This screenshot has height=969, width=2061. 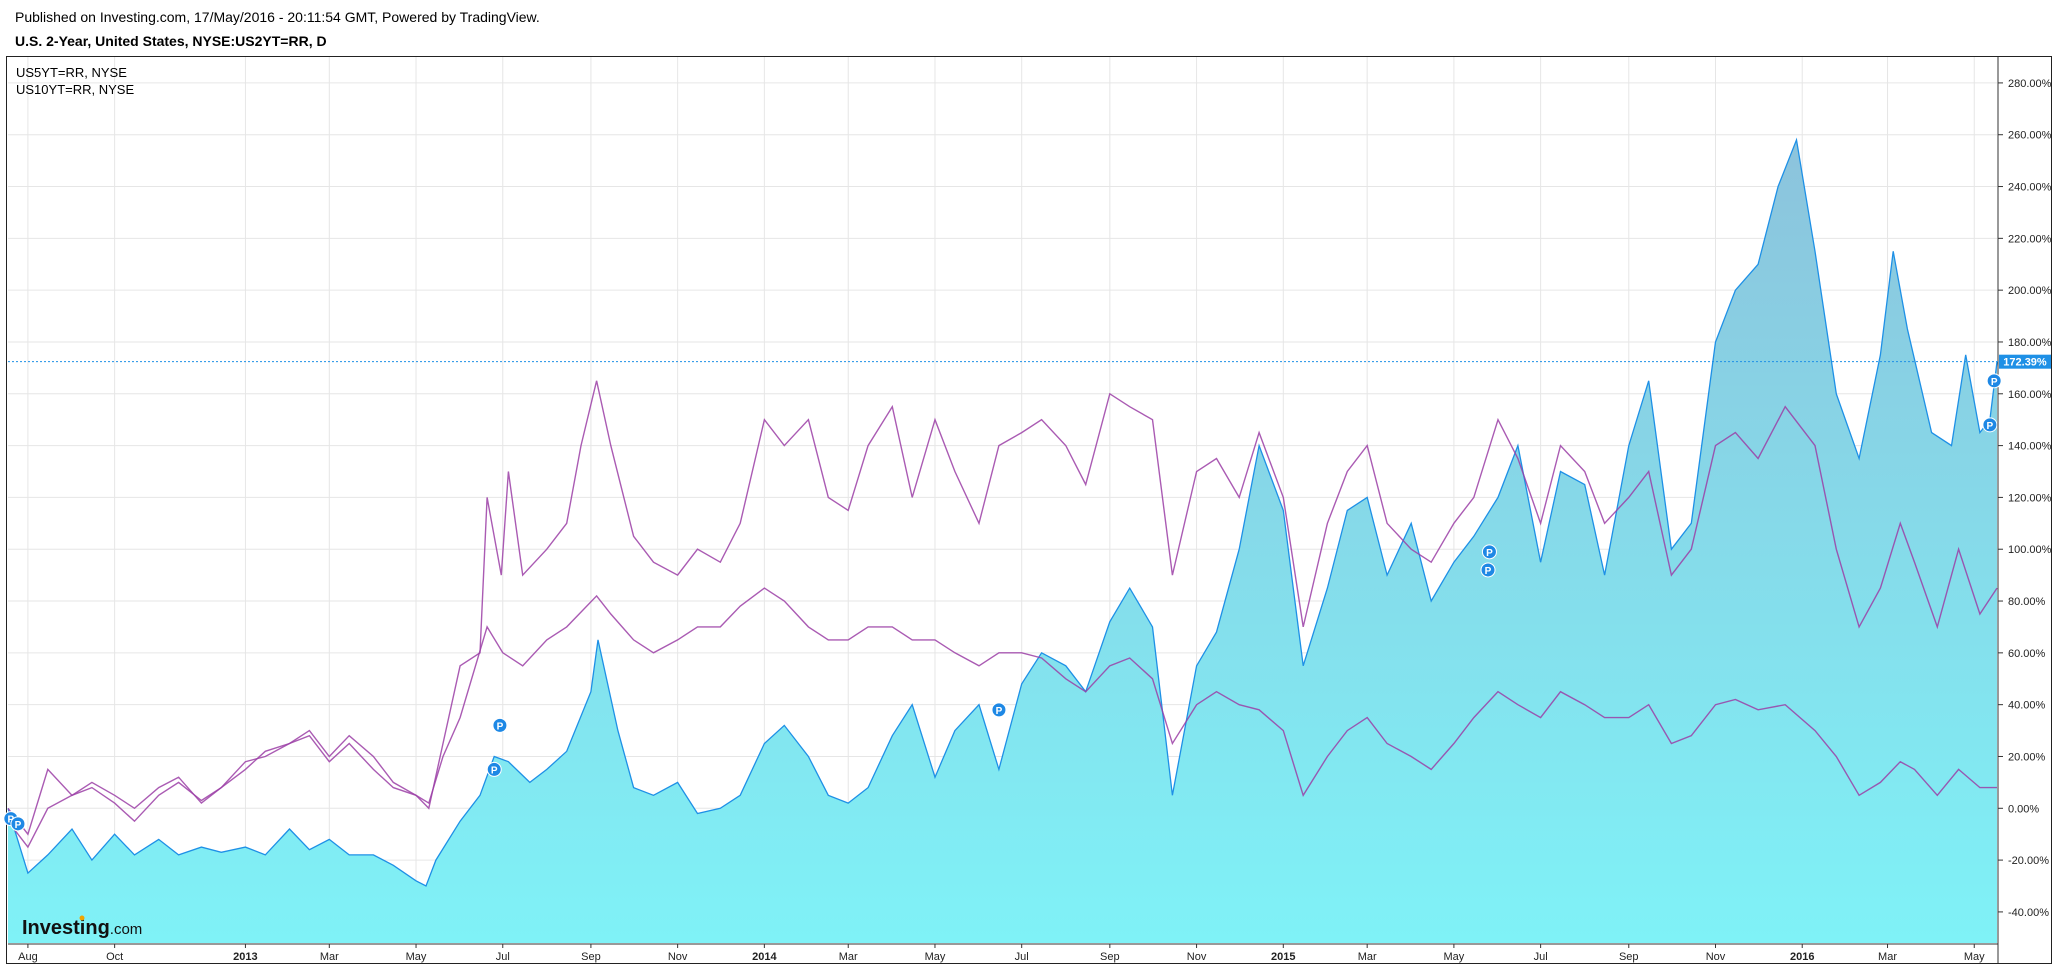 What do you see at coordinates (2030, 136) in the screenshot?
I see `y-tick-label: 260.00%` at bounding box center [2030, 136].